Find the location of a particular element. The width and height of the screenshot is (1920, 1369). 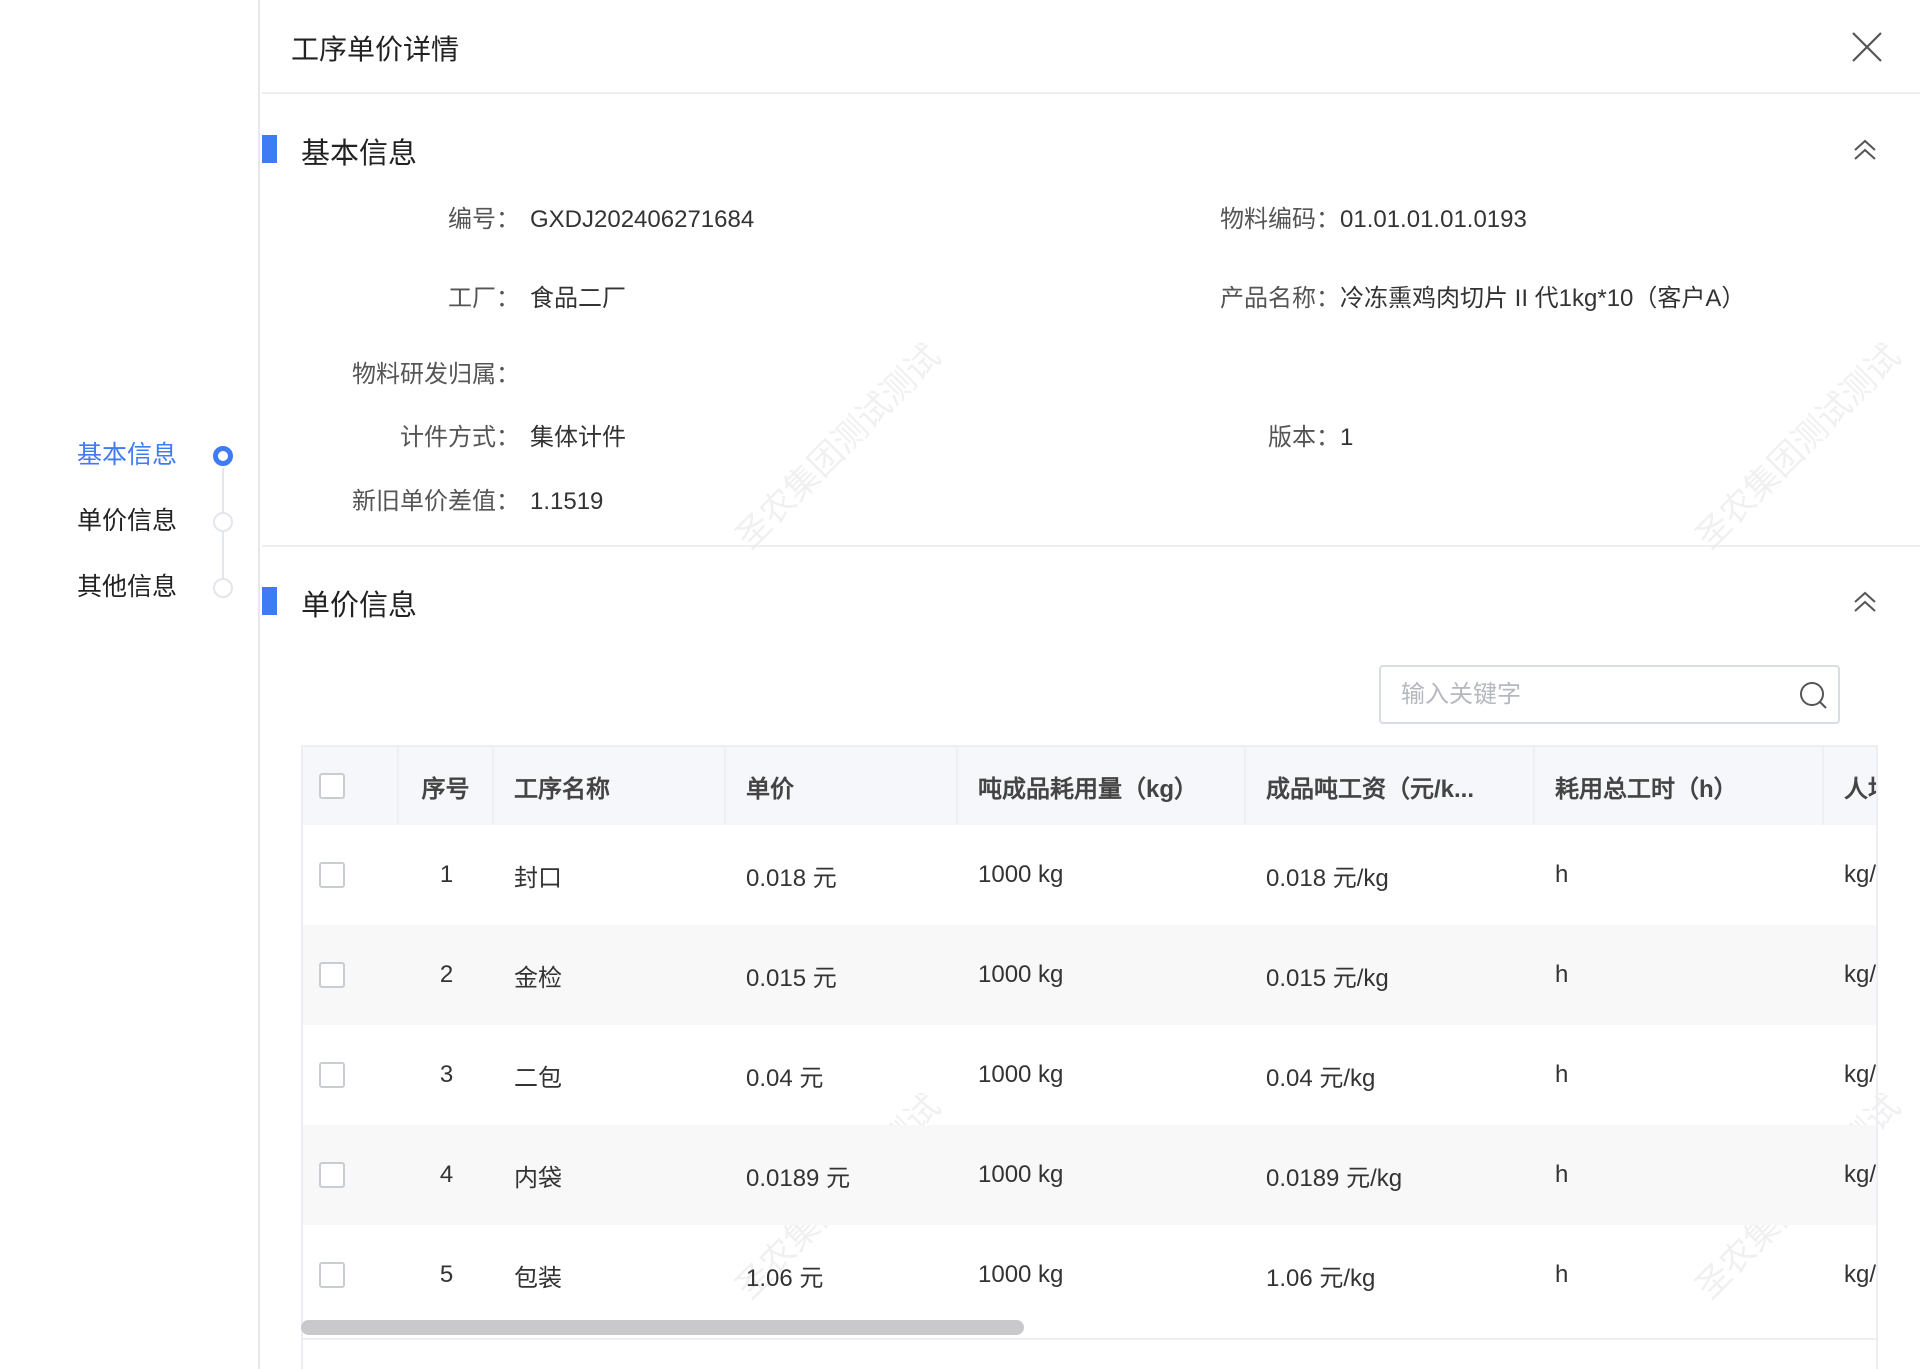

table-row: 3 二包 0.04 元 1000 kg 0.04 元/kg h kg/ is located at coordinates (1090, 1075).